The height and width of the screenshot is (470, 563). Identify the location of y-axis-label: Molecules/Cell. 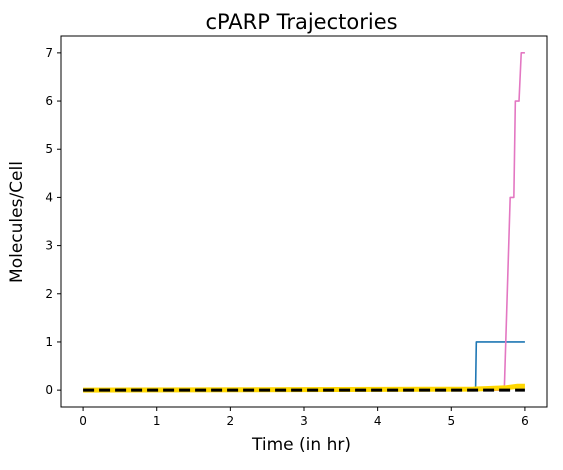
(17, 222).